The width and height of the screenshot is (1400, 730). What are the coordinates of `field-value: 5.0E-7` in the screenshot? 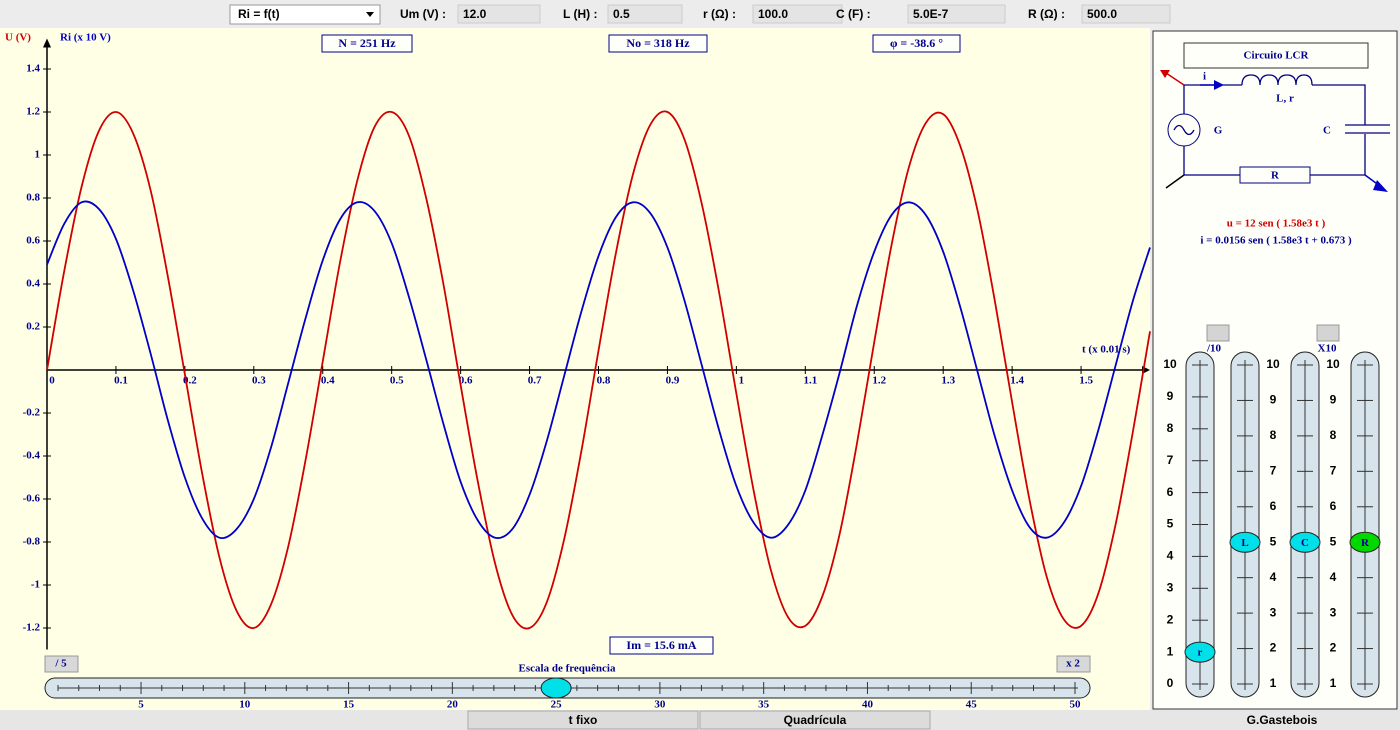 It's located at (931, 14).